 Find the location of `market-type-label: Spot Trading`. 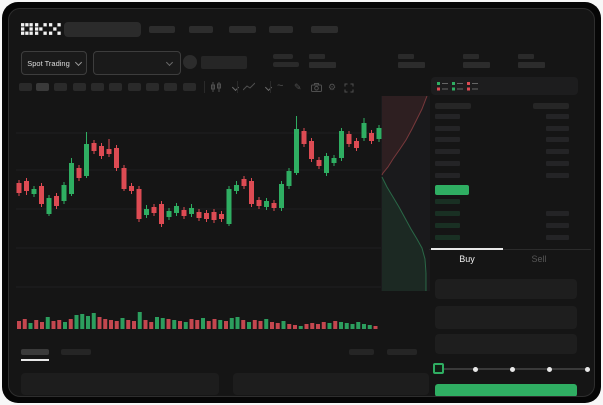

market-type-label: Spot Trading is located at coordinates (48, 63).